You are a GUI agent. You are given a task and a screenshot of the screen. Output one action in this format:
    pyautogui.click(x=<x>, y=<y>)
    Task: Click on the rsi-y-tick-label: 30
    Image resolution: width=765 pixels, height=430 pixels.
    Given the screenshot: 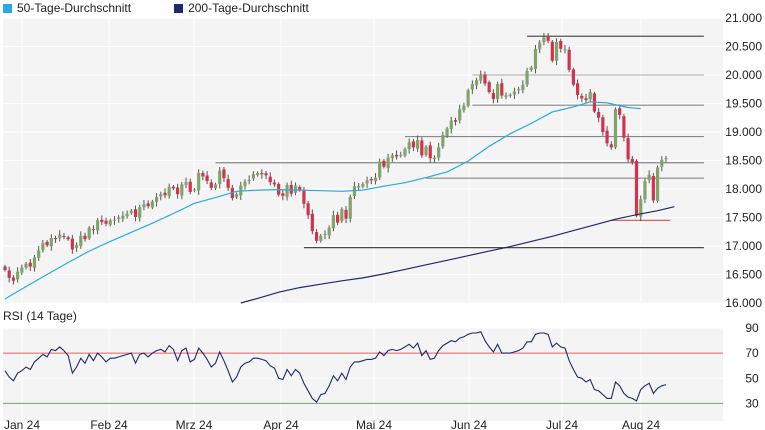 What is the action you would take?
    pyautogui.click(x=752, y=403)
    